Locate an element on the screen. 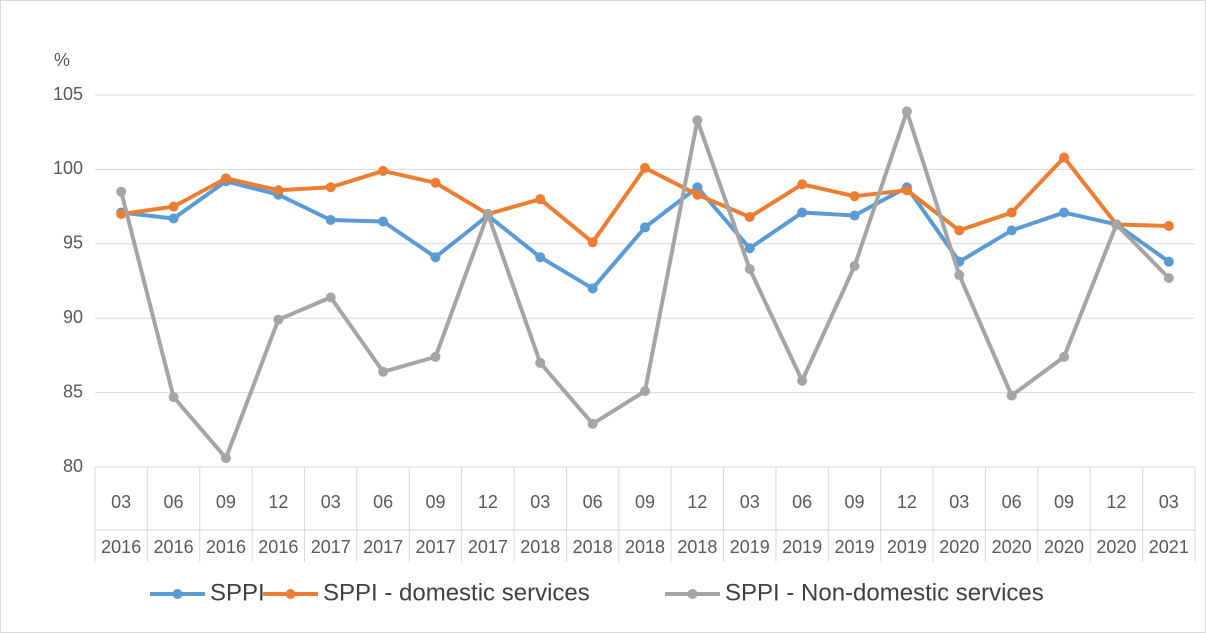 Image resolution: width=1206 pixels, height=633 pixels. y-tick-label: 105 is located at coordinates (68, 94).